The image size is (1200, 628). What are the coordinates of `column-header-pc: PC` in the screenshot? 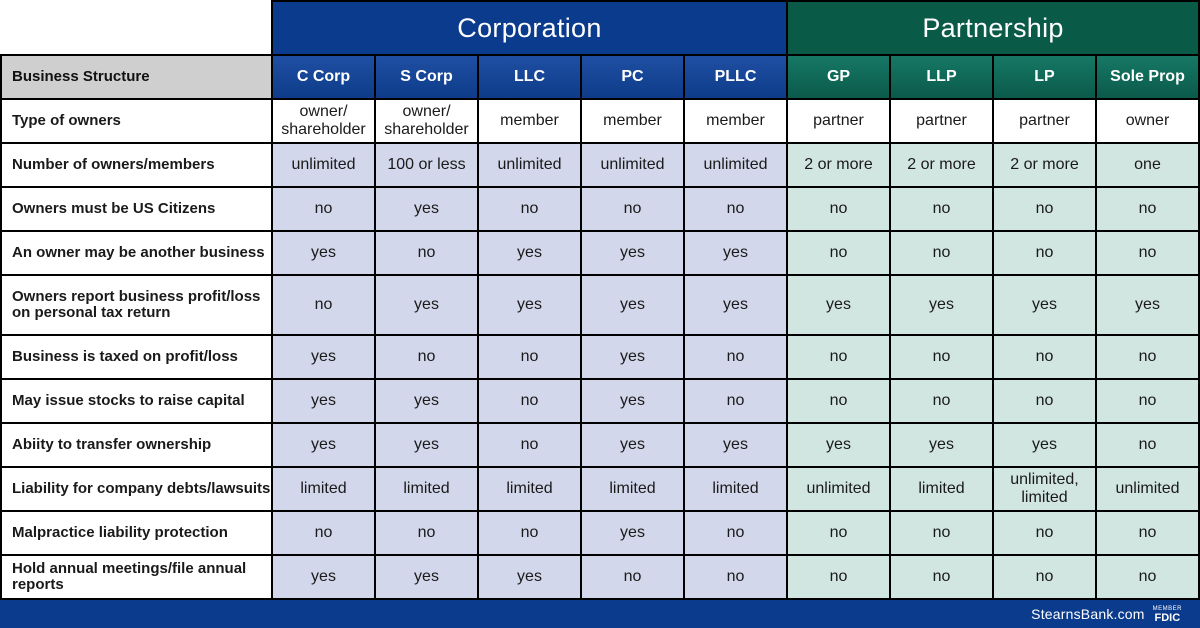 It's located at (633, 78).